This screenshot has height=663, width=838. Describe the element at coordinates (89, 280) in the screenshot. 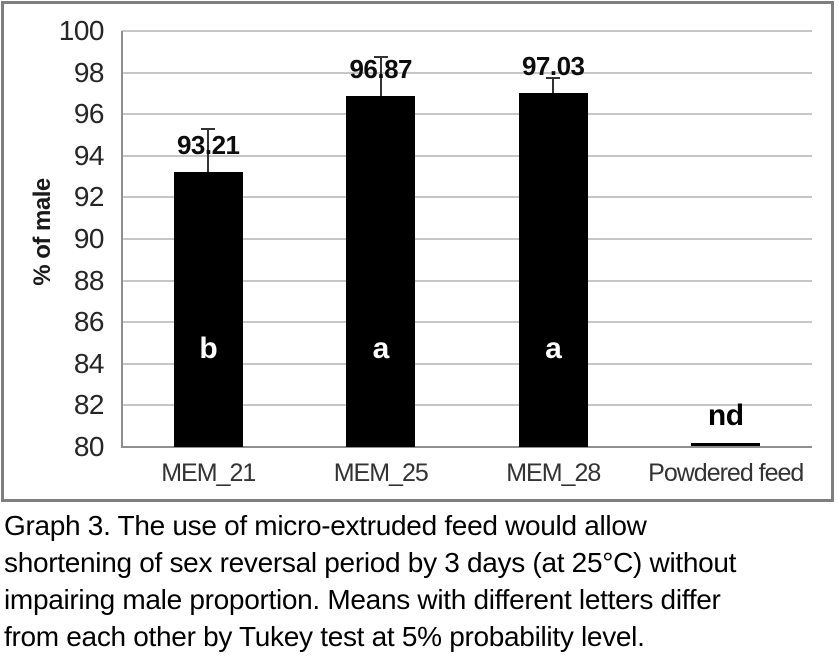

I see `y-tick-label-88: 88` at that location.